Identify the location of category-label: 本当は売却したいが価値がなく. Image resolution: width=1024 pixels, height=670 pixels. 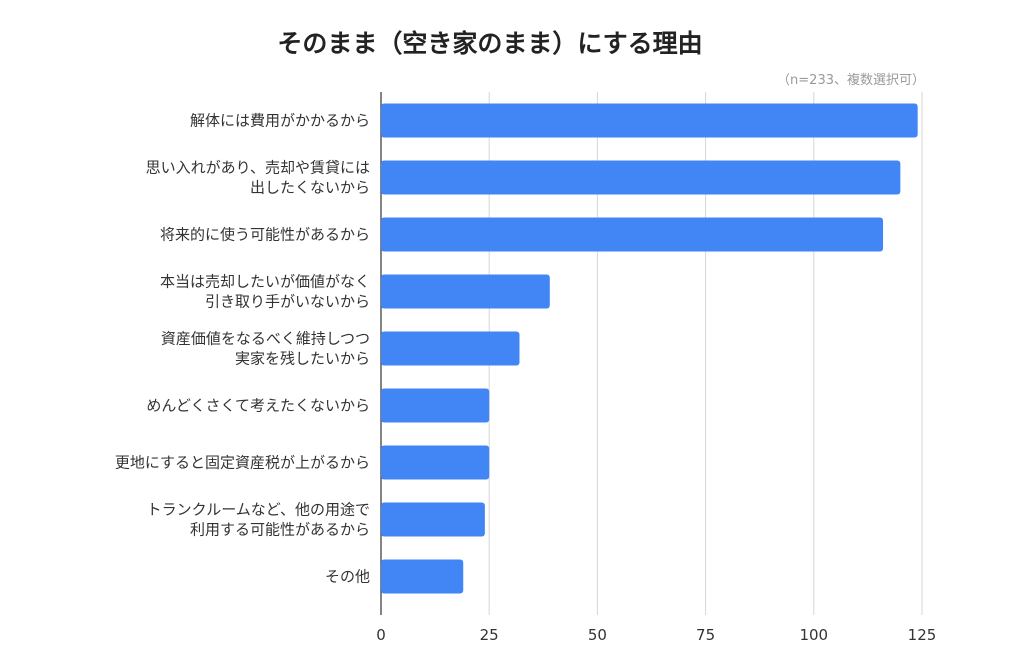
(265, 282).